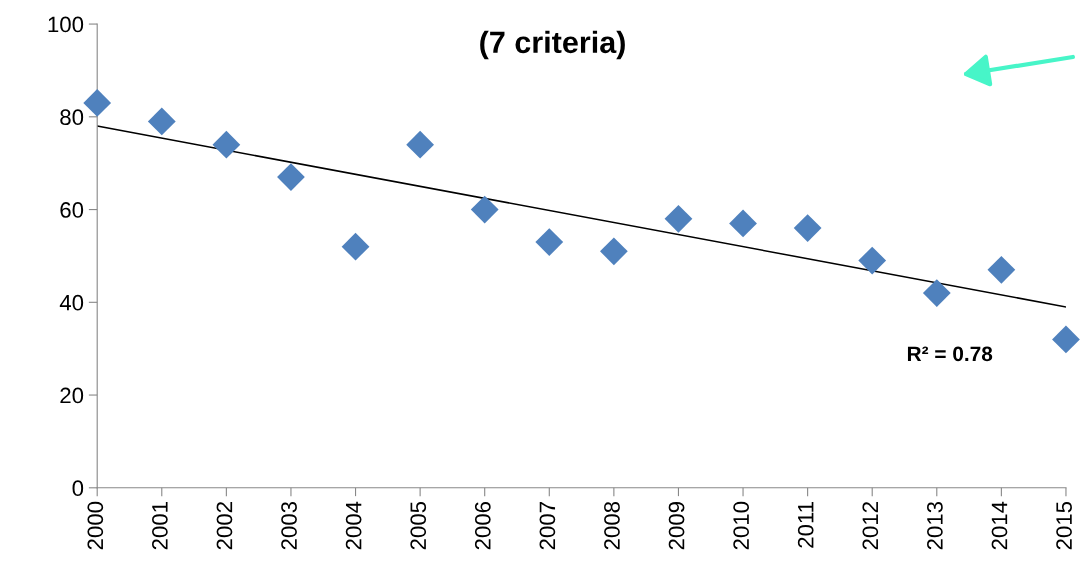  What do you see at coordinates (224, 526) in the screenshot?
I see `x-tick-label: 2002` at bounding box center [224, 526].